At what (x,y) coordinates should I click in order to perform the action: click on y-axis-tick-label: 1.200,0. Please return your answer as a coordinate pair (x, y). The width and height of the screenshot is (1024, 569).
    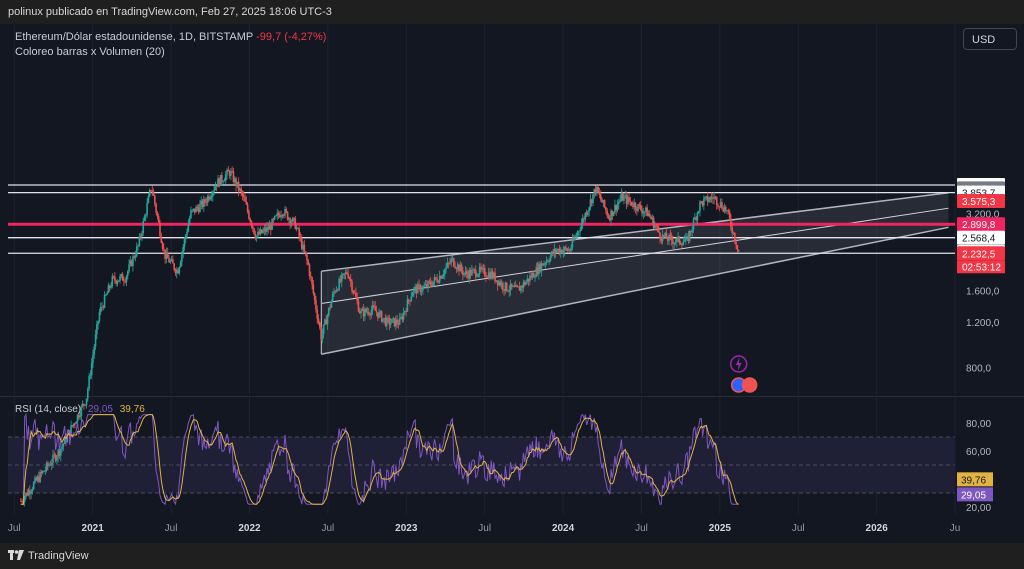
    Looking at the image, I should click on (983, 323).